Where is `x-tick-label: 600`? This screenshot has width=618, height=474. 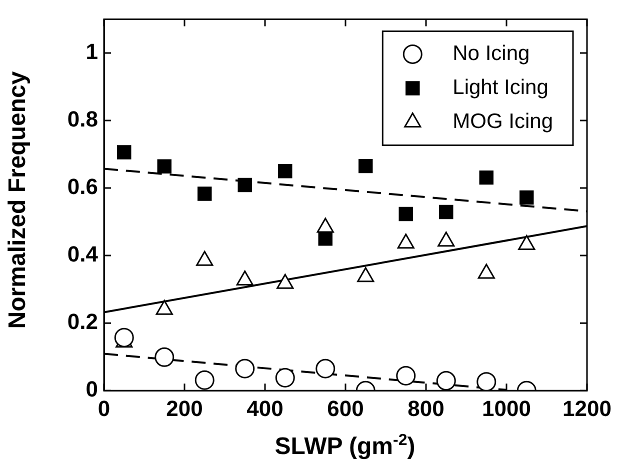
x-tick-label: 600 is located at coordinates (345, 408).